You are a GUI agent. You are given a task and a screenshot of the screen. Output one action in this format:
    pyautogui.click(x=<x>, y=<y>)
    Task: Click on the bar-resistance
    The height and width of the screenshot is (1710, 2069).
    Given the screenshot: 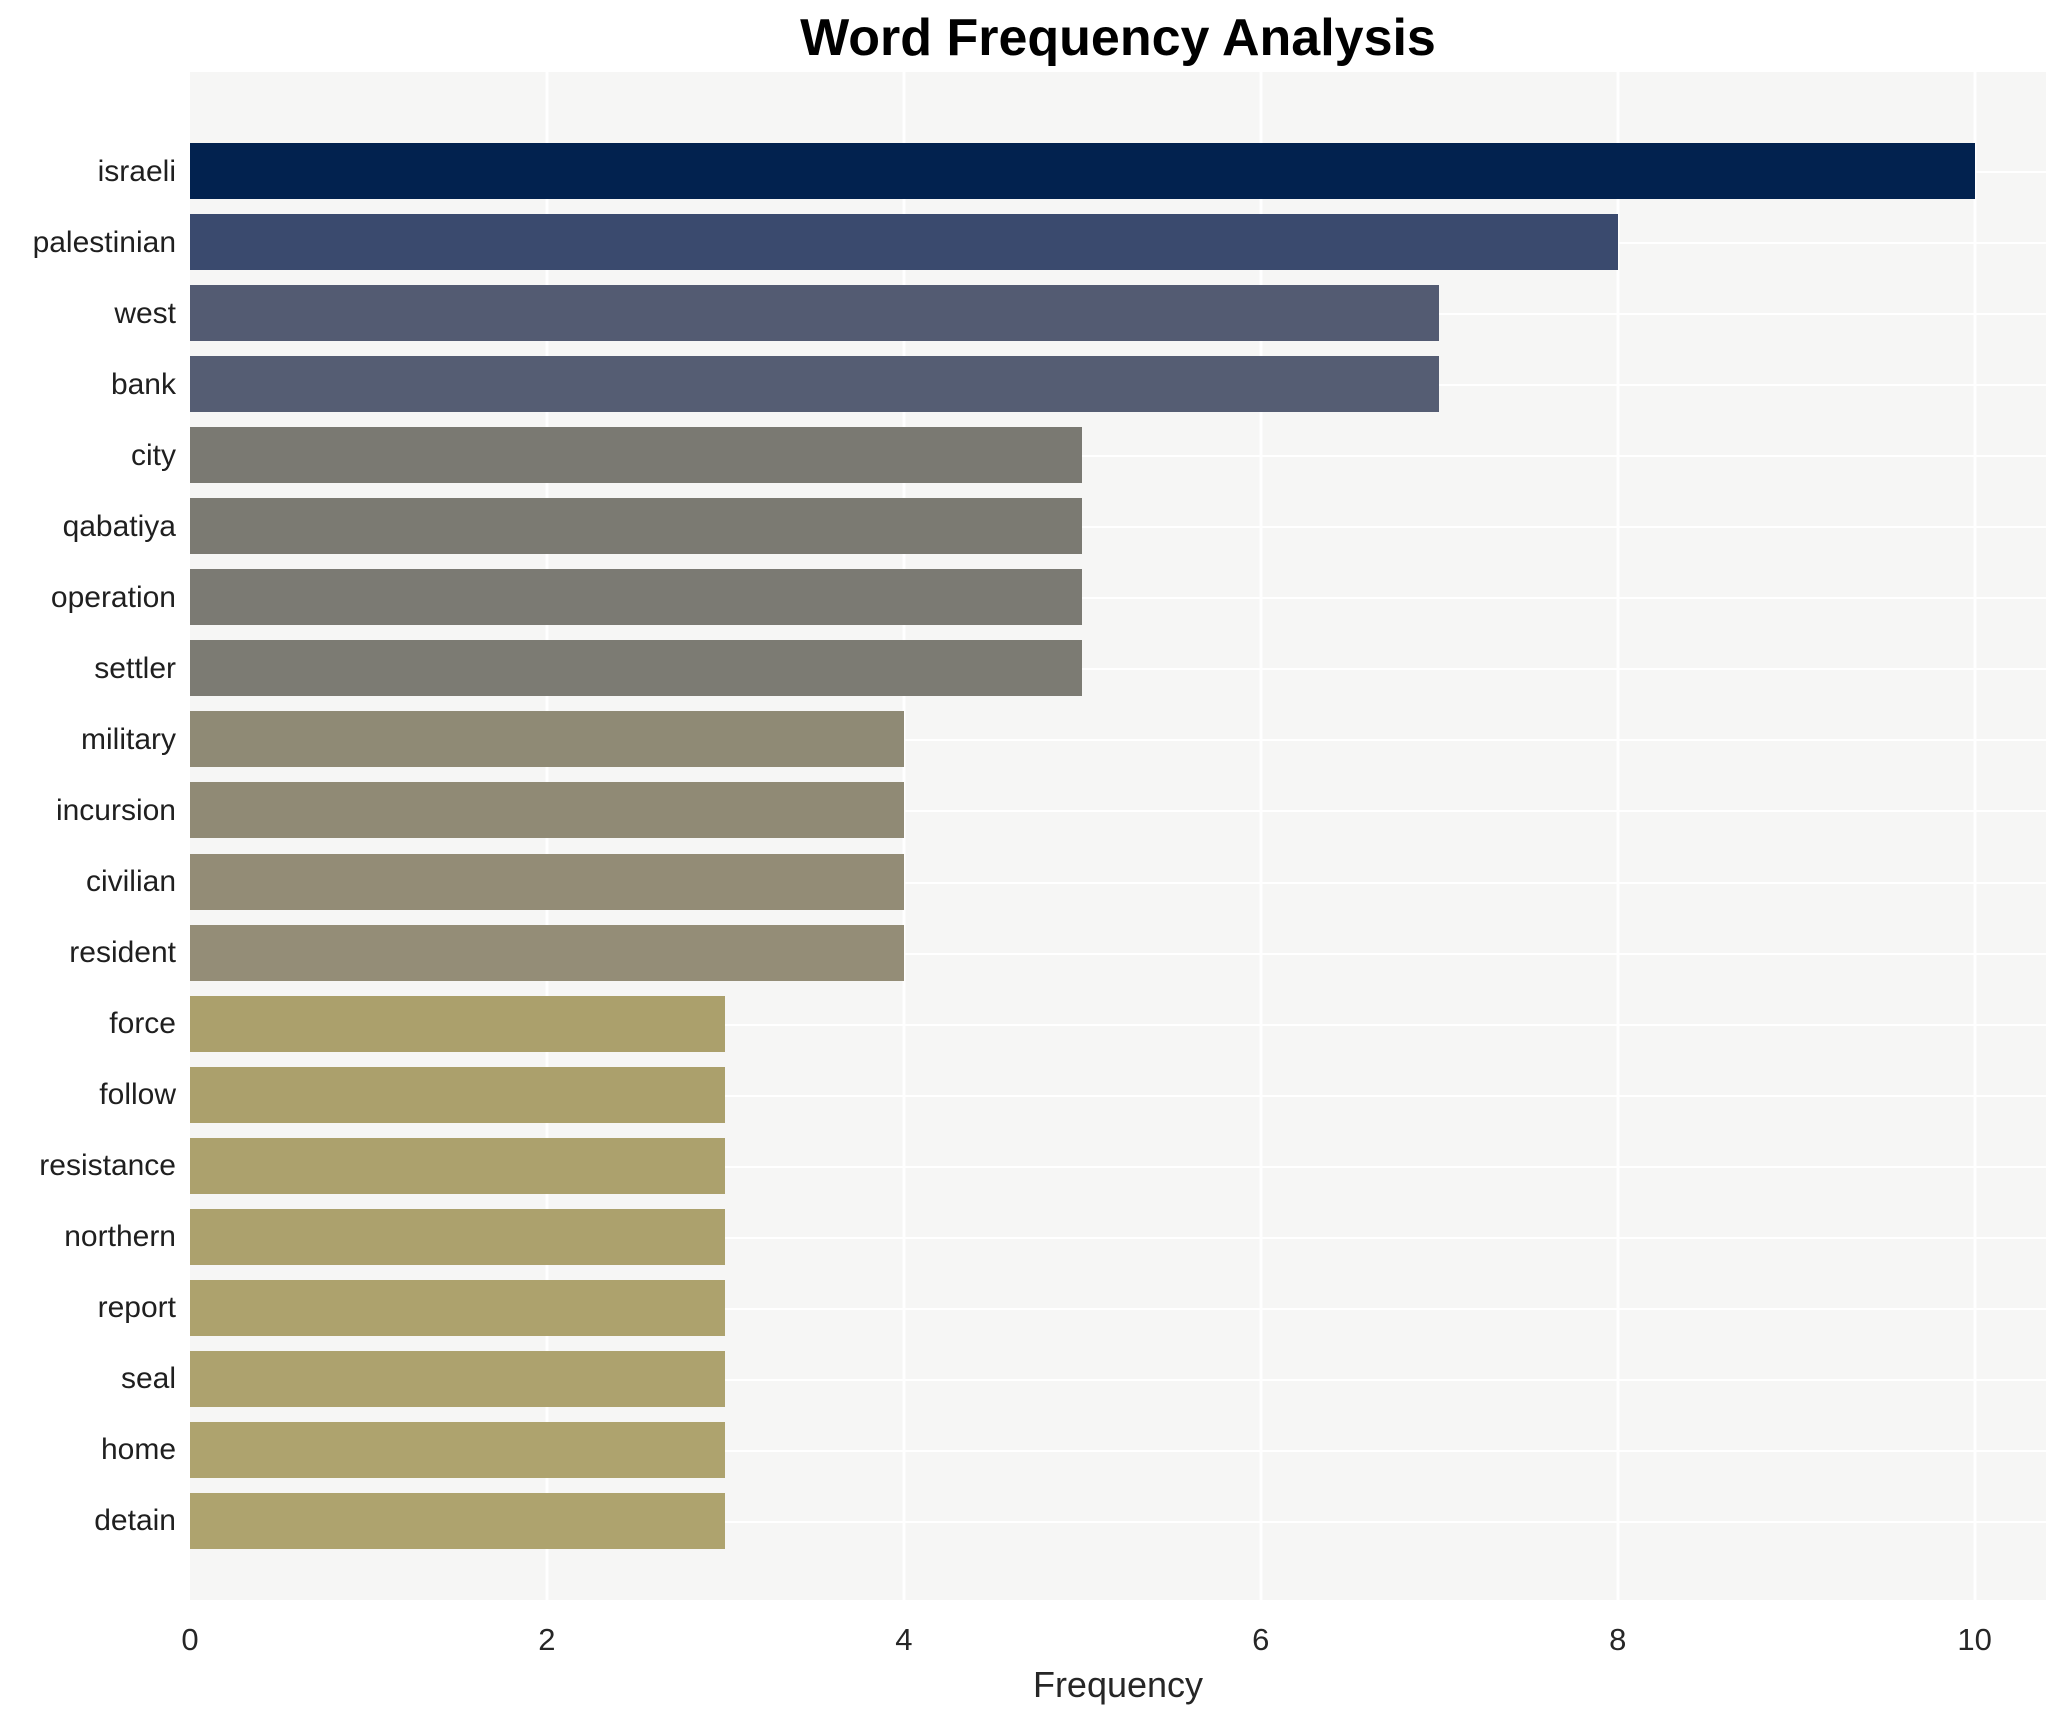 What is the action you would take?
    pyautogui.click(x=458, y=1165)
    